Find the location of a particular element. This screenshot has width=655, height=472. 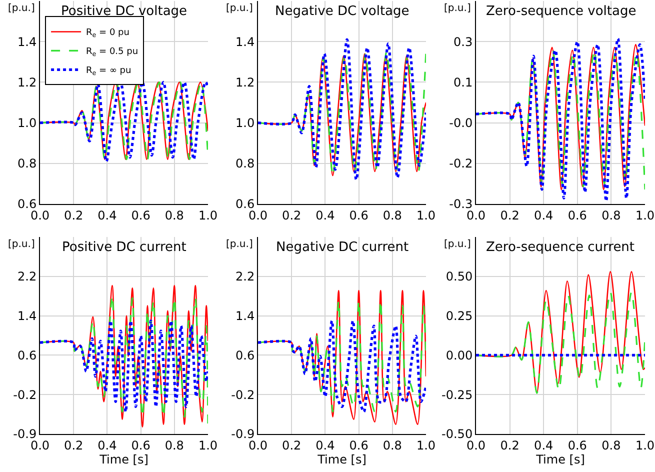

legend-label: R$_{e}$ = 0.5 pu is located at coordinates (112, 52).